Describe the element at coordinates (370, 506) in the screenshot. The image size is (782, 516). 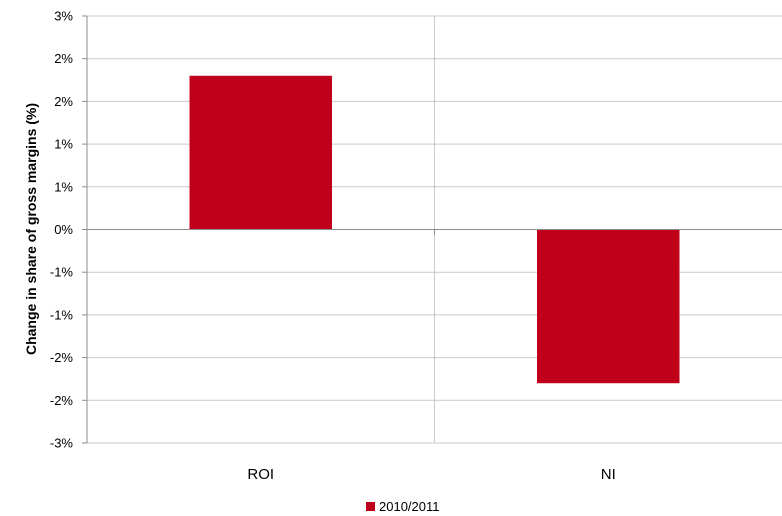
I see `legend-swatch` at that location.